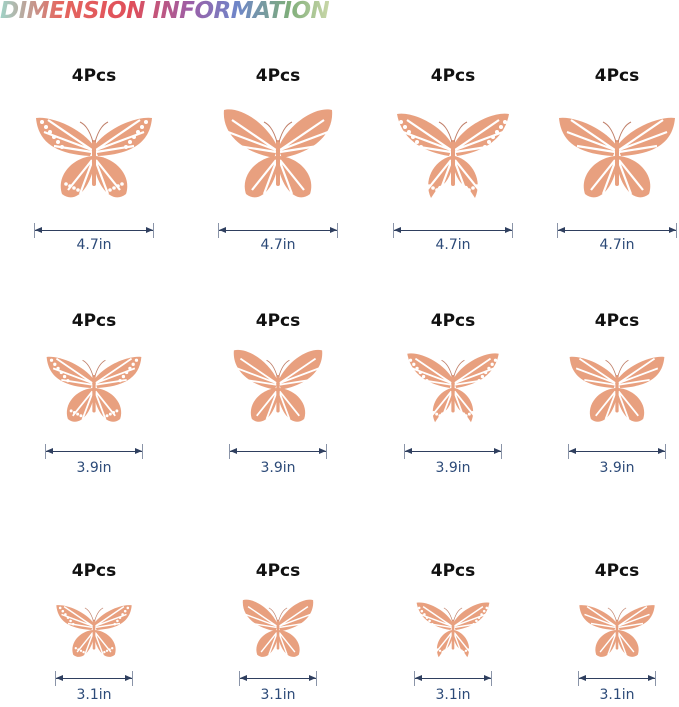 This screenshot has width=679, height=707. What do you see at coordinates (165, 12) in the screenshot?
I see `dimension-information-title: DIMENSION INFORMATION` at bounding box center [165, 12].